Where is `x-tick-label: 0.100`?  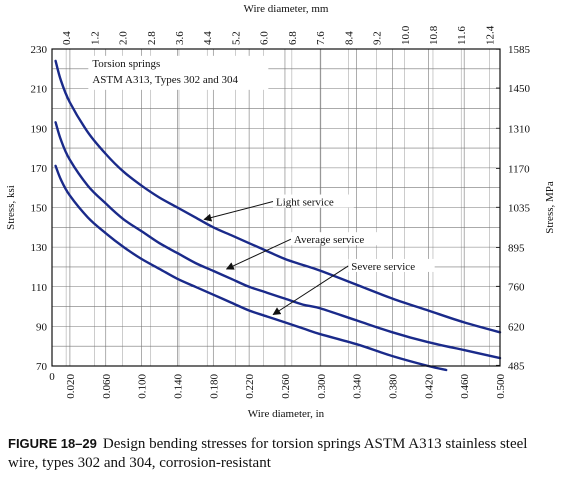 x-tick-label: 0.100 is located at coordinates (143, 386).